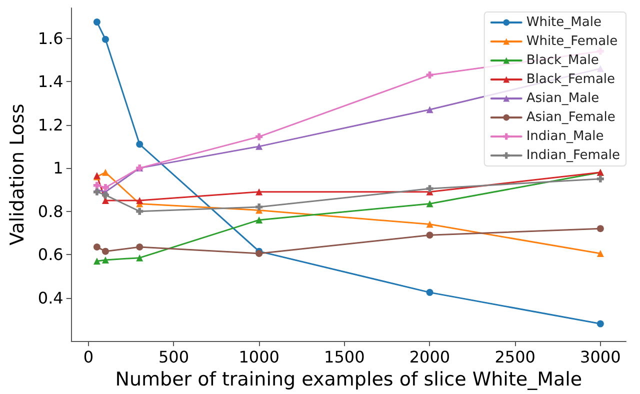 The height and width of the screenshot is (394, 640). Describe the element at coordinates (51, 298) in the screenshot. I see `y-tick-label: 0.4` at that location.